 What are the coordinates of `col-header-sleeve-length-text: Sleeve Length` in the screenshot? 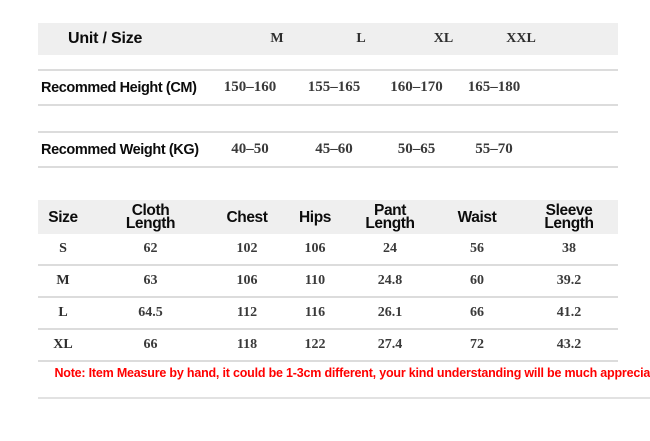 It's located at (569, 217).